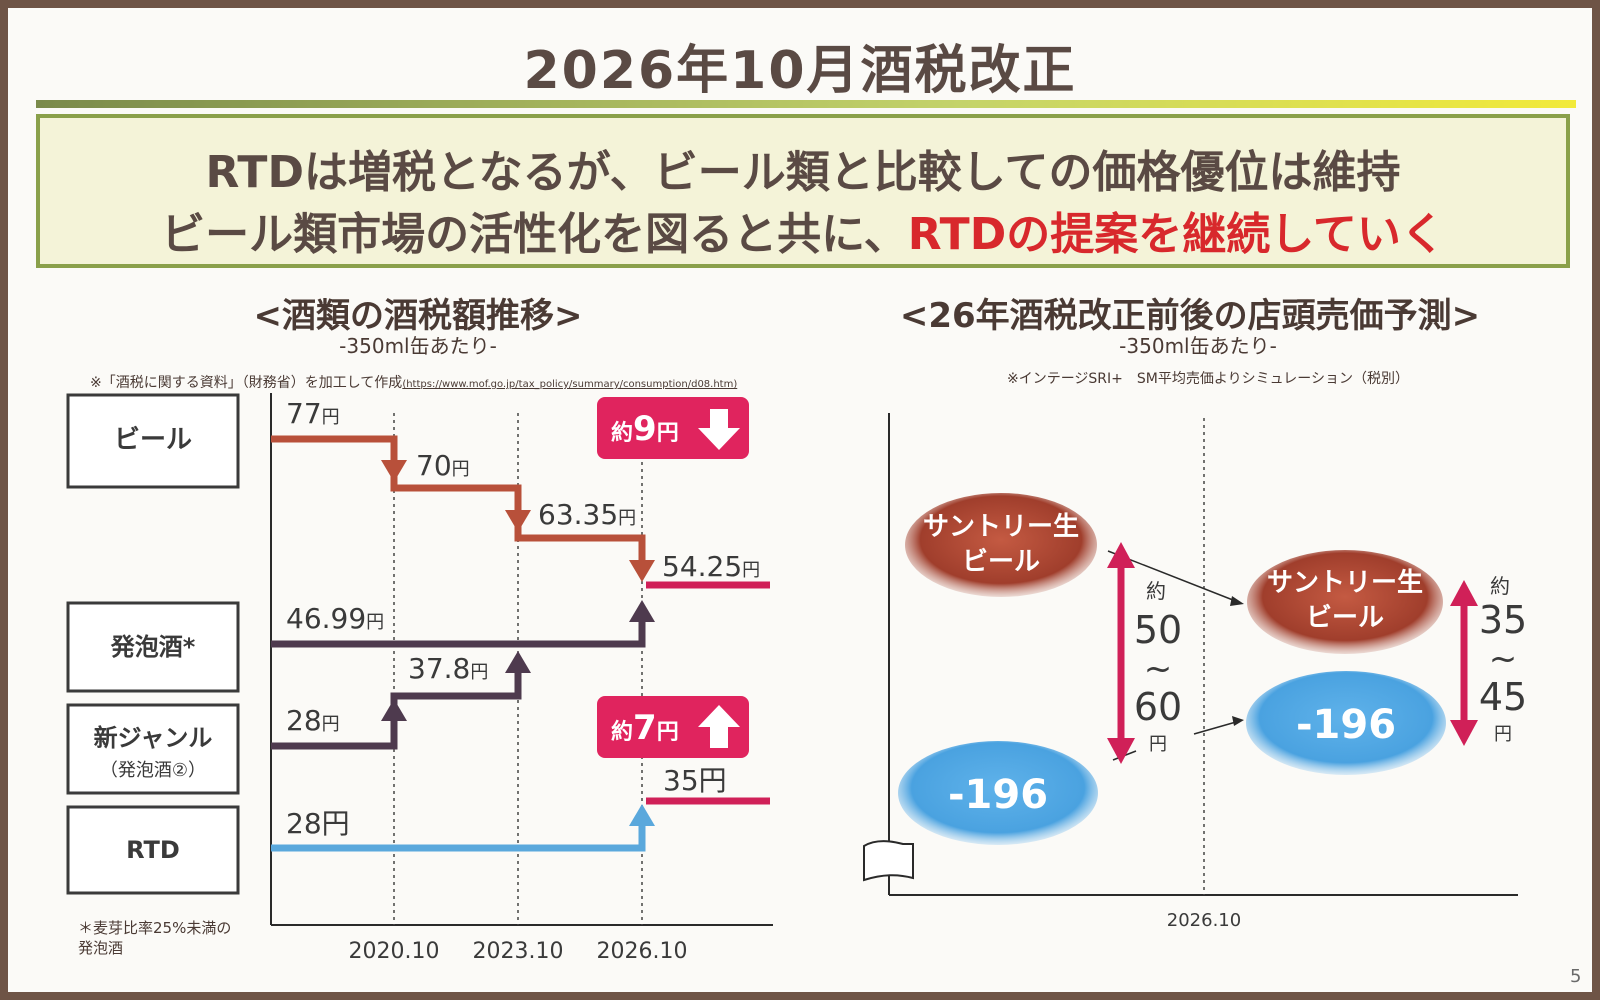 This screenshot has width=1600, height=1000. Describe the element at coordinates (888, 861) in the screenshot. I see `axis-break-flag-icon` at that location.